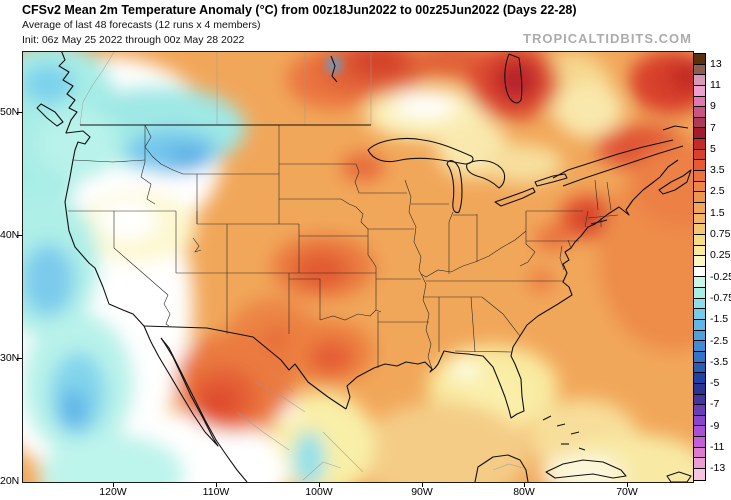 Image resolution: width=731 pixels, height=500 pixels. What do you see at coordinates (718, 468) in the screenshot?
I see `colorbar-label: -13` at bounding box center [718, 468].